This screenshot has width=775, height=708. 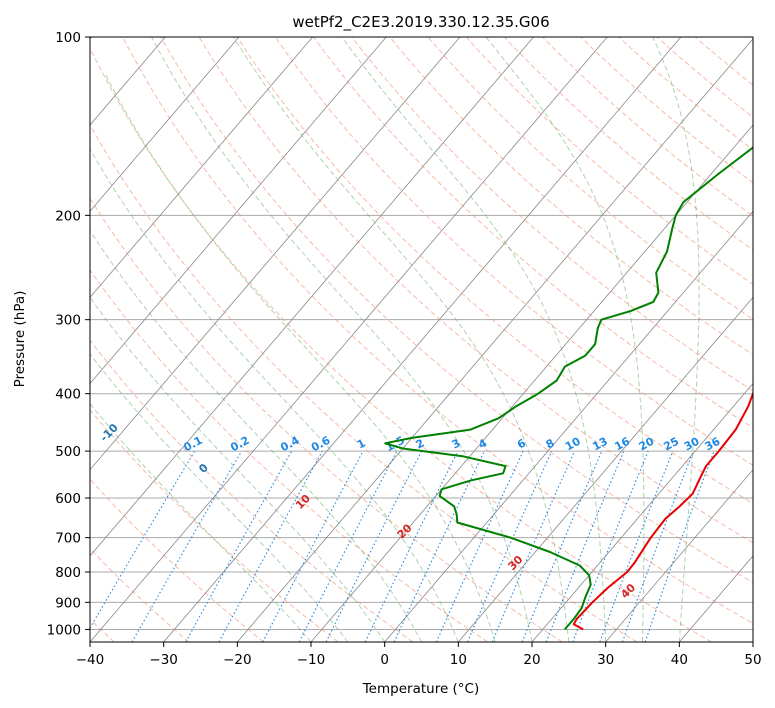 What do you see at coordinates (600, 444) in the screenshot?
I see `mixing-ratio-label: 13` at bounding box center [600, 444].